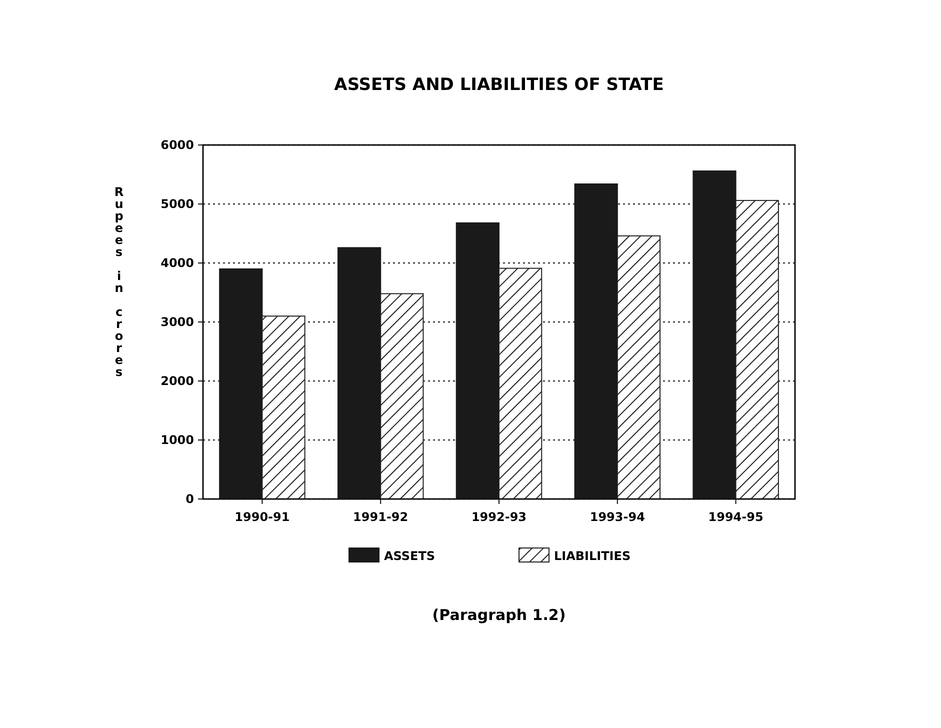 This screenshot has height=728, width=941. What do you see at coordinates (177, 440) in the screenshot?
I see `y-tick-label: 1000` at bounding box center [177, 440].